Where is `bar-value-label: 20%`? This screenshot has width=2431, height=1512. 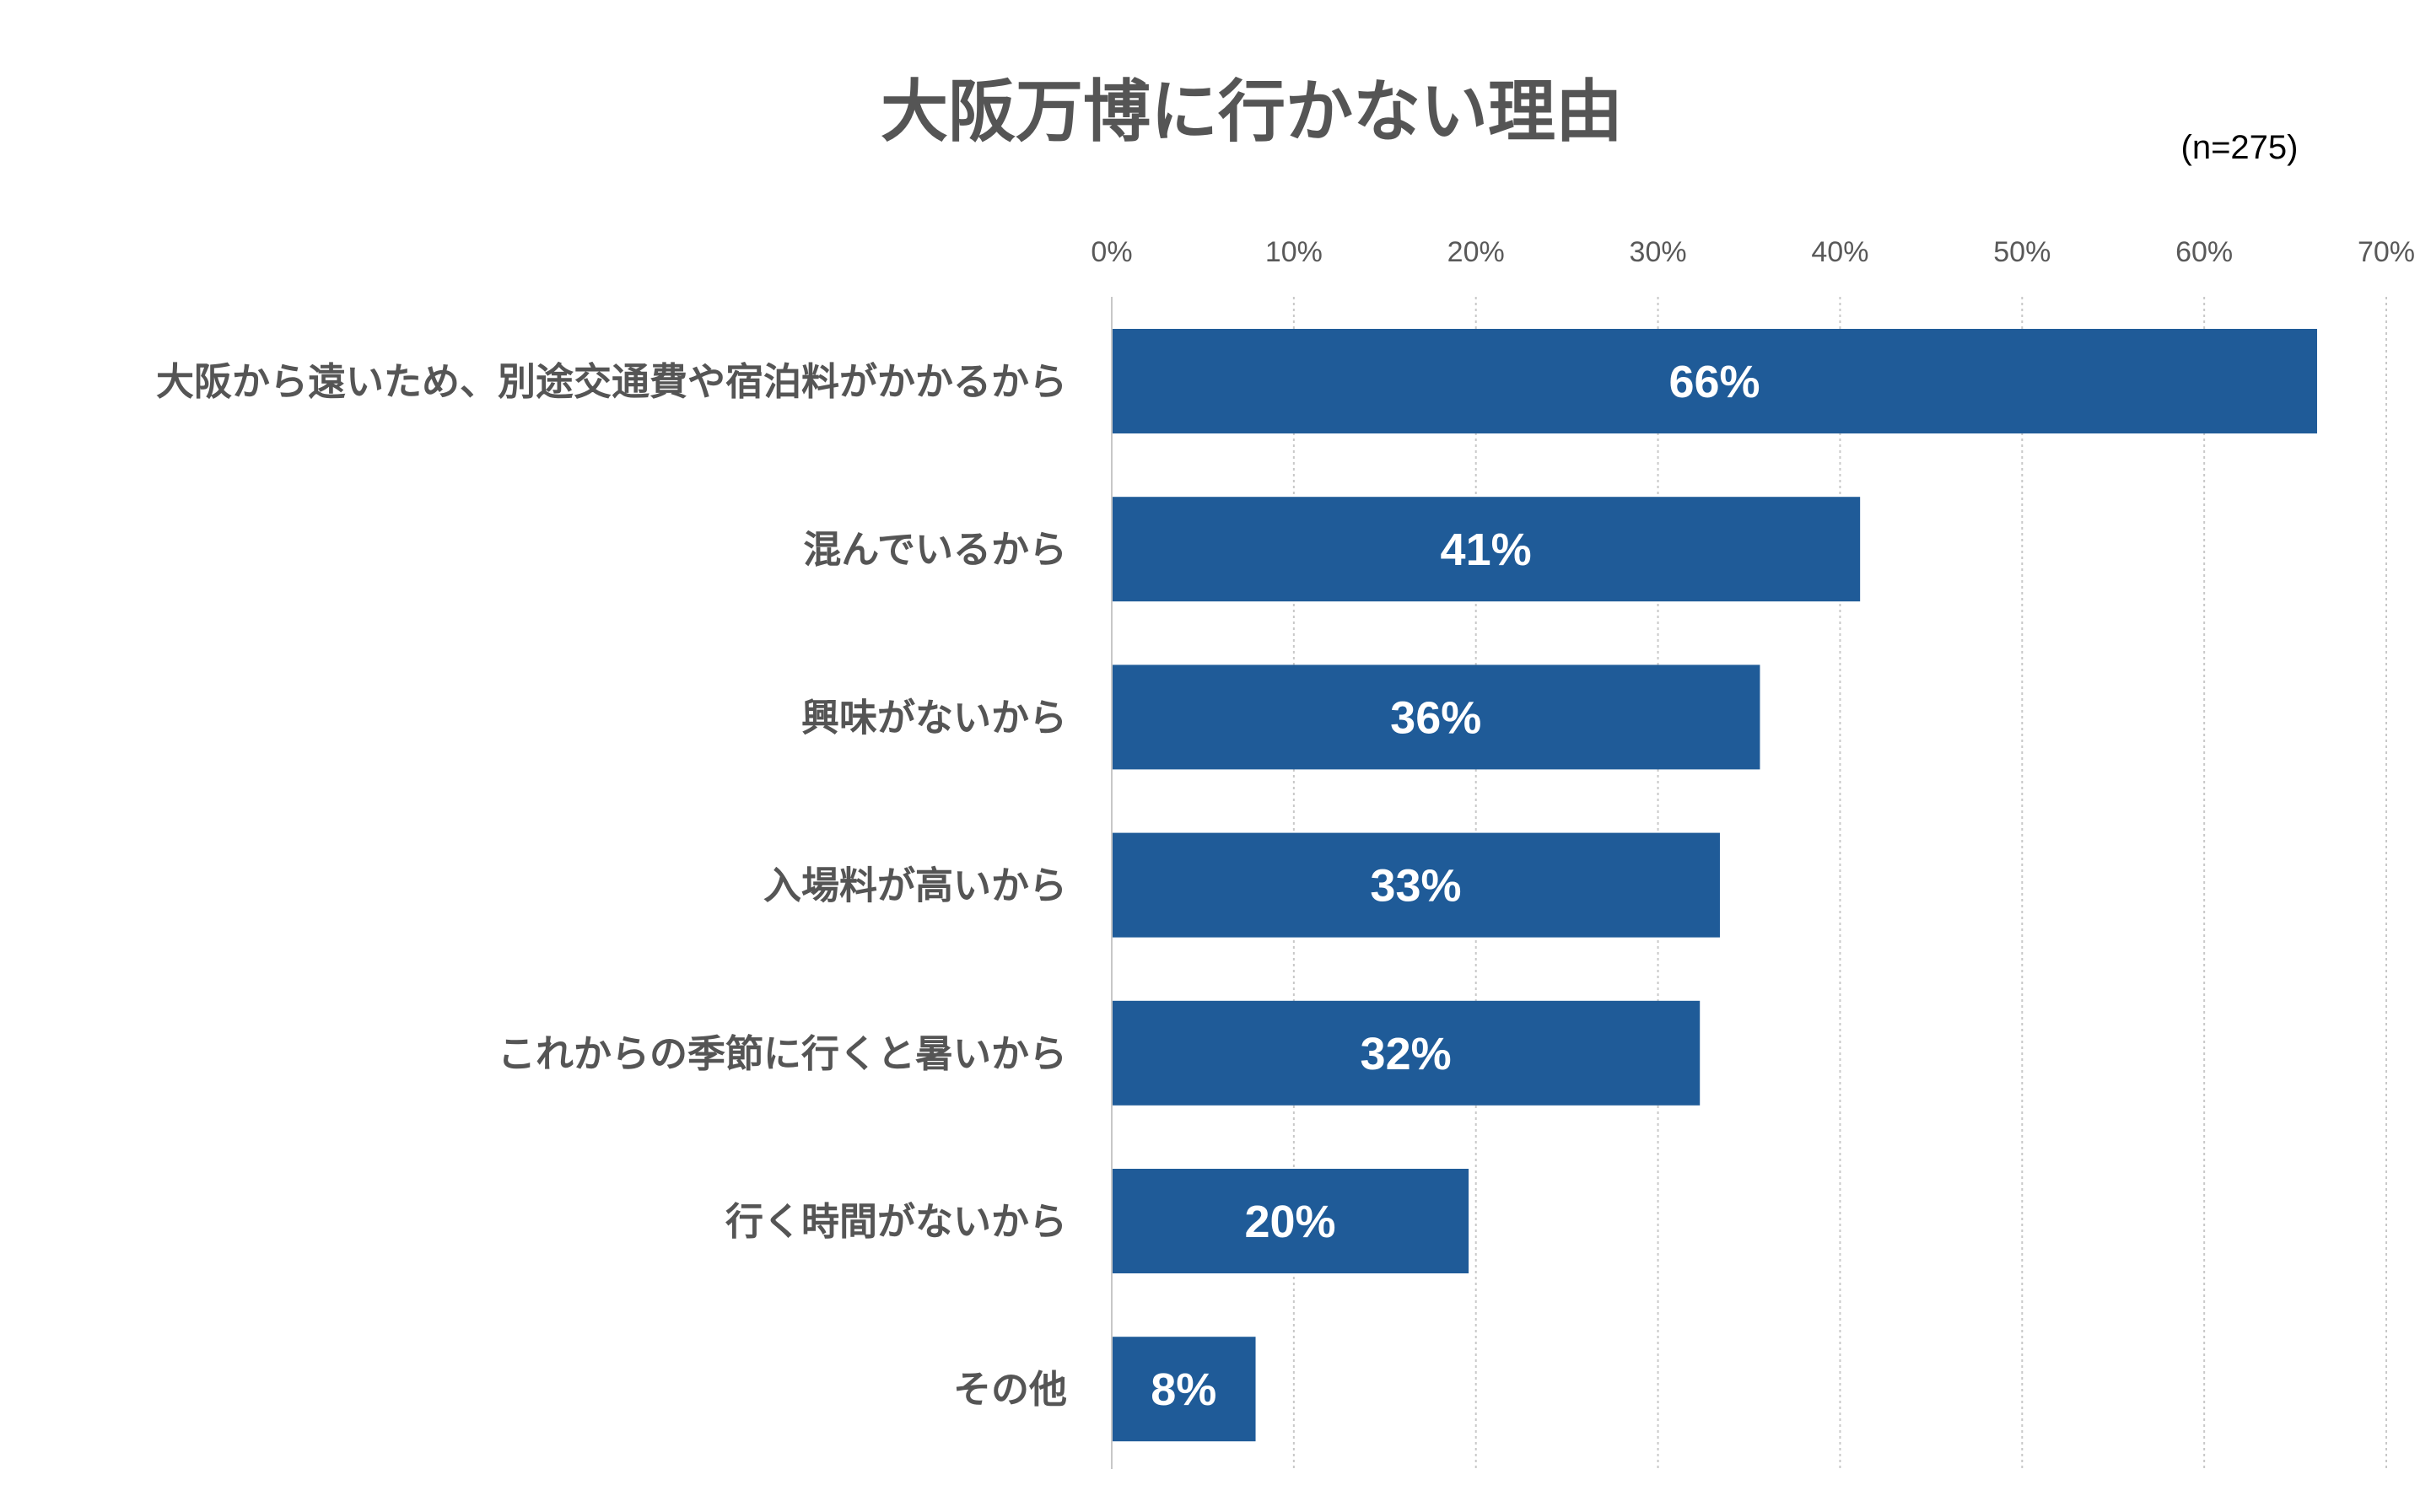
bar-value-label: 20% is located at coordinates (1289, 1222).